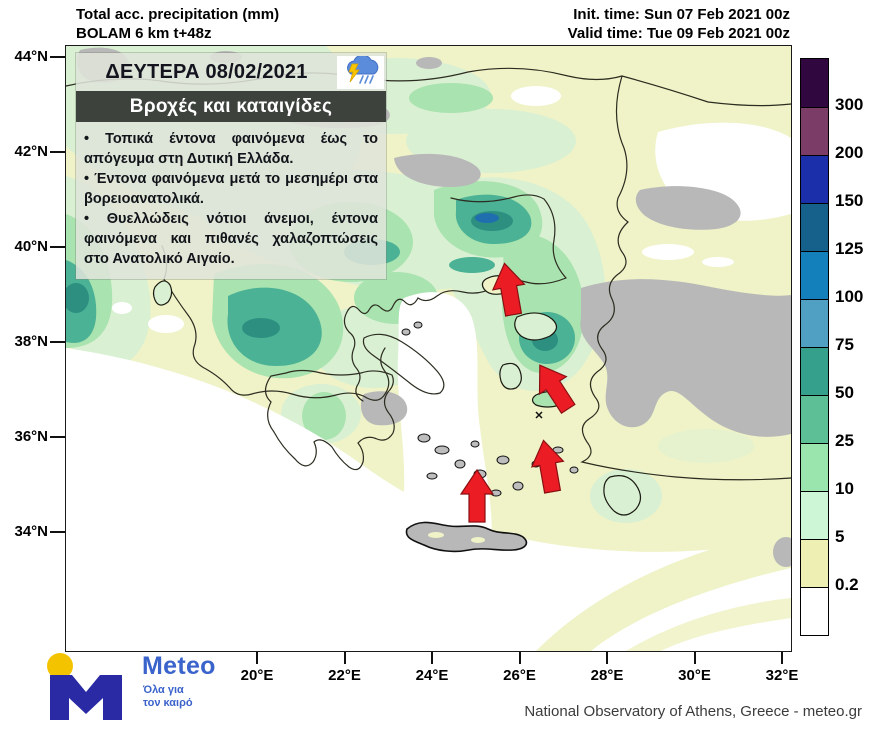 This screenshot has width=880, height=731. I want to click on storm-cloud-lightning-rain-icon, so click(360, 72).